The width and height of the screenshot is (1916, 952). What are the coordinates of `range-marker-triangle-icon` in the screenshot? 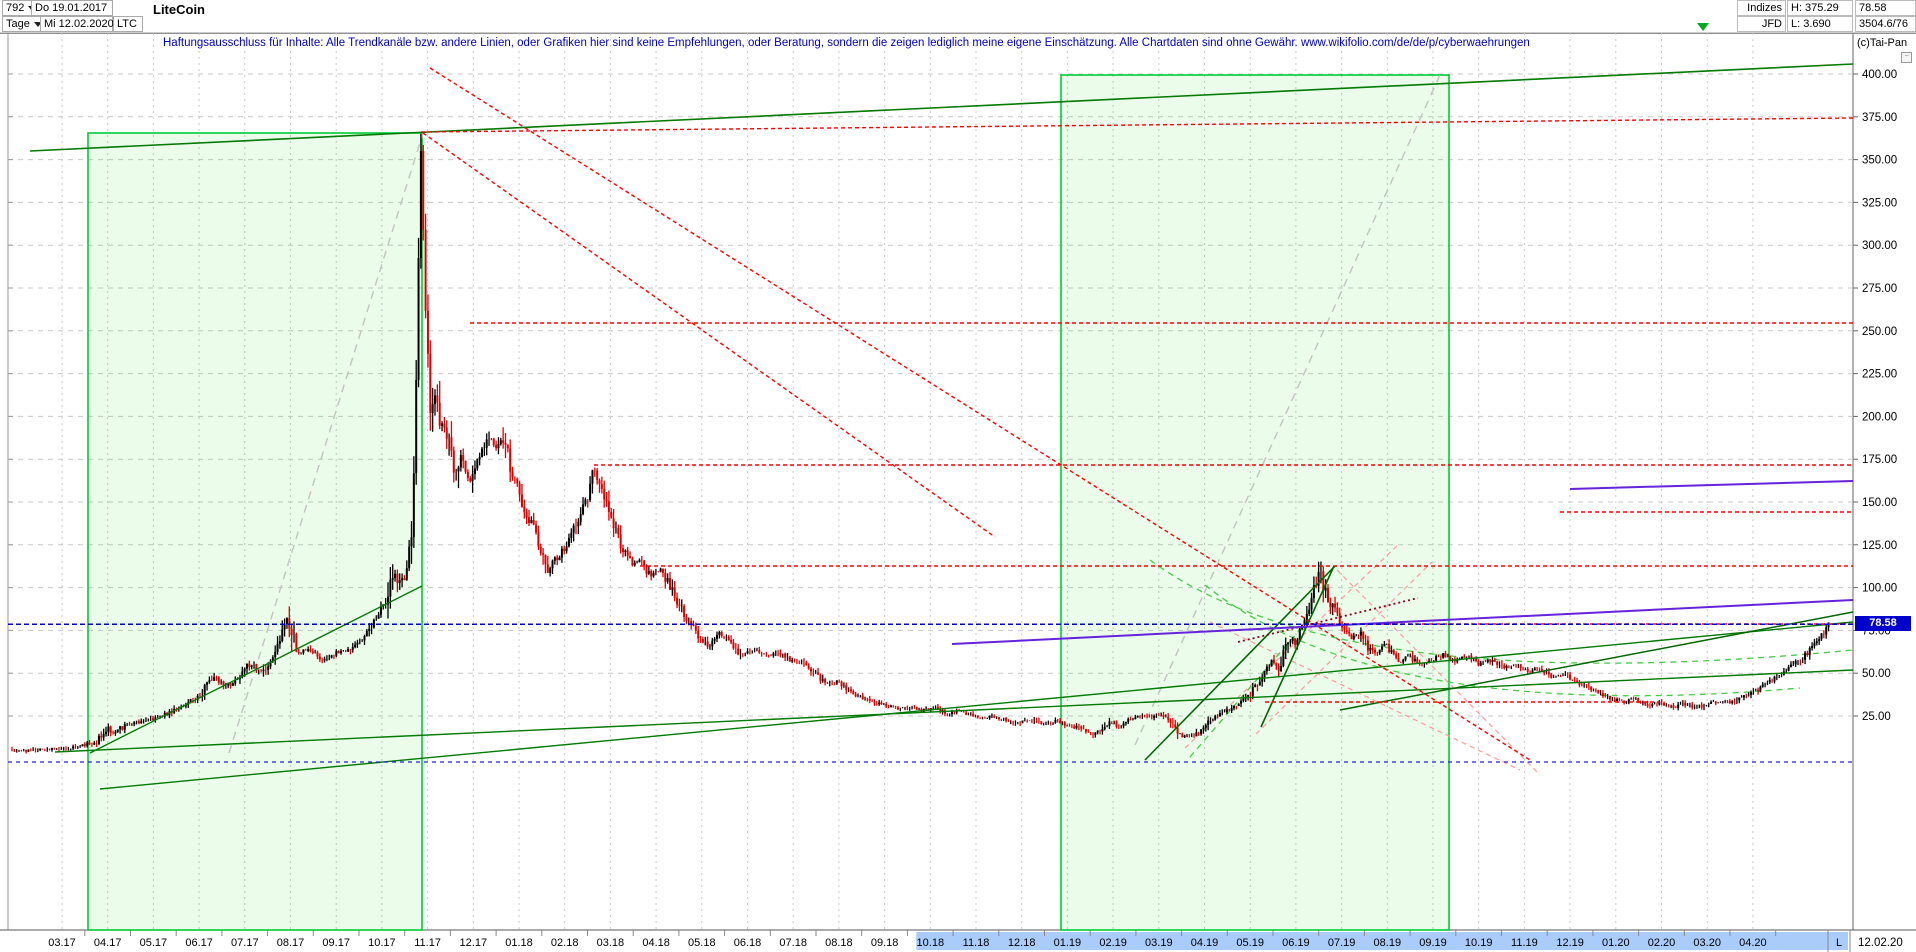 It's located at (1703, 27).